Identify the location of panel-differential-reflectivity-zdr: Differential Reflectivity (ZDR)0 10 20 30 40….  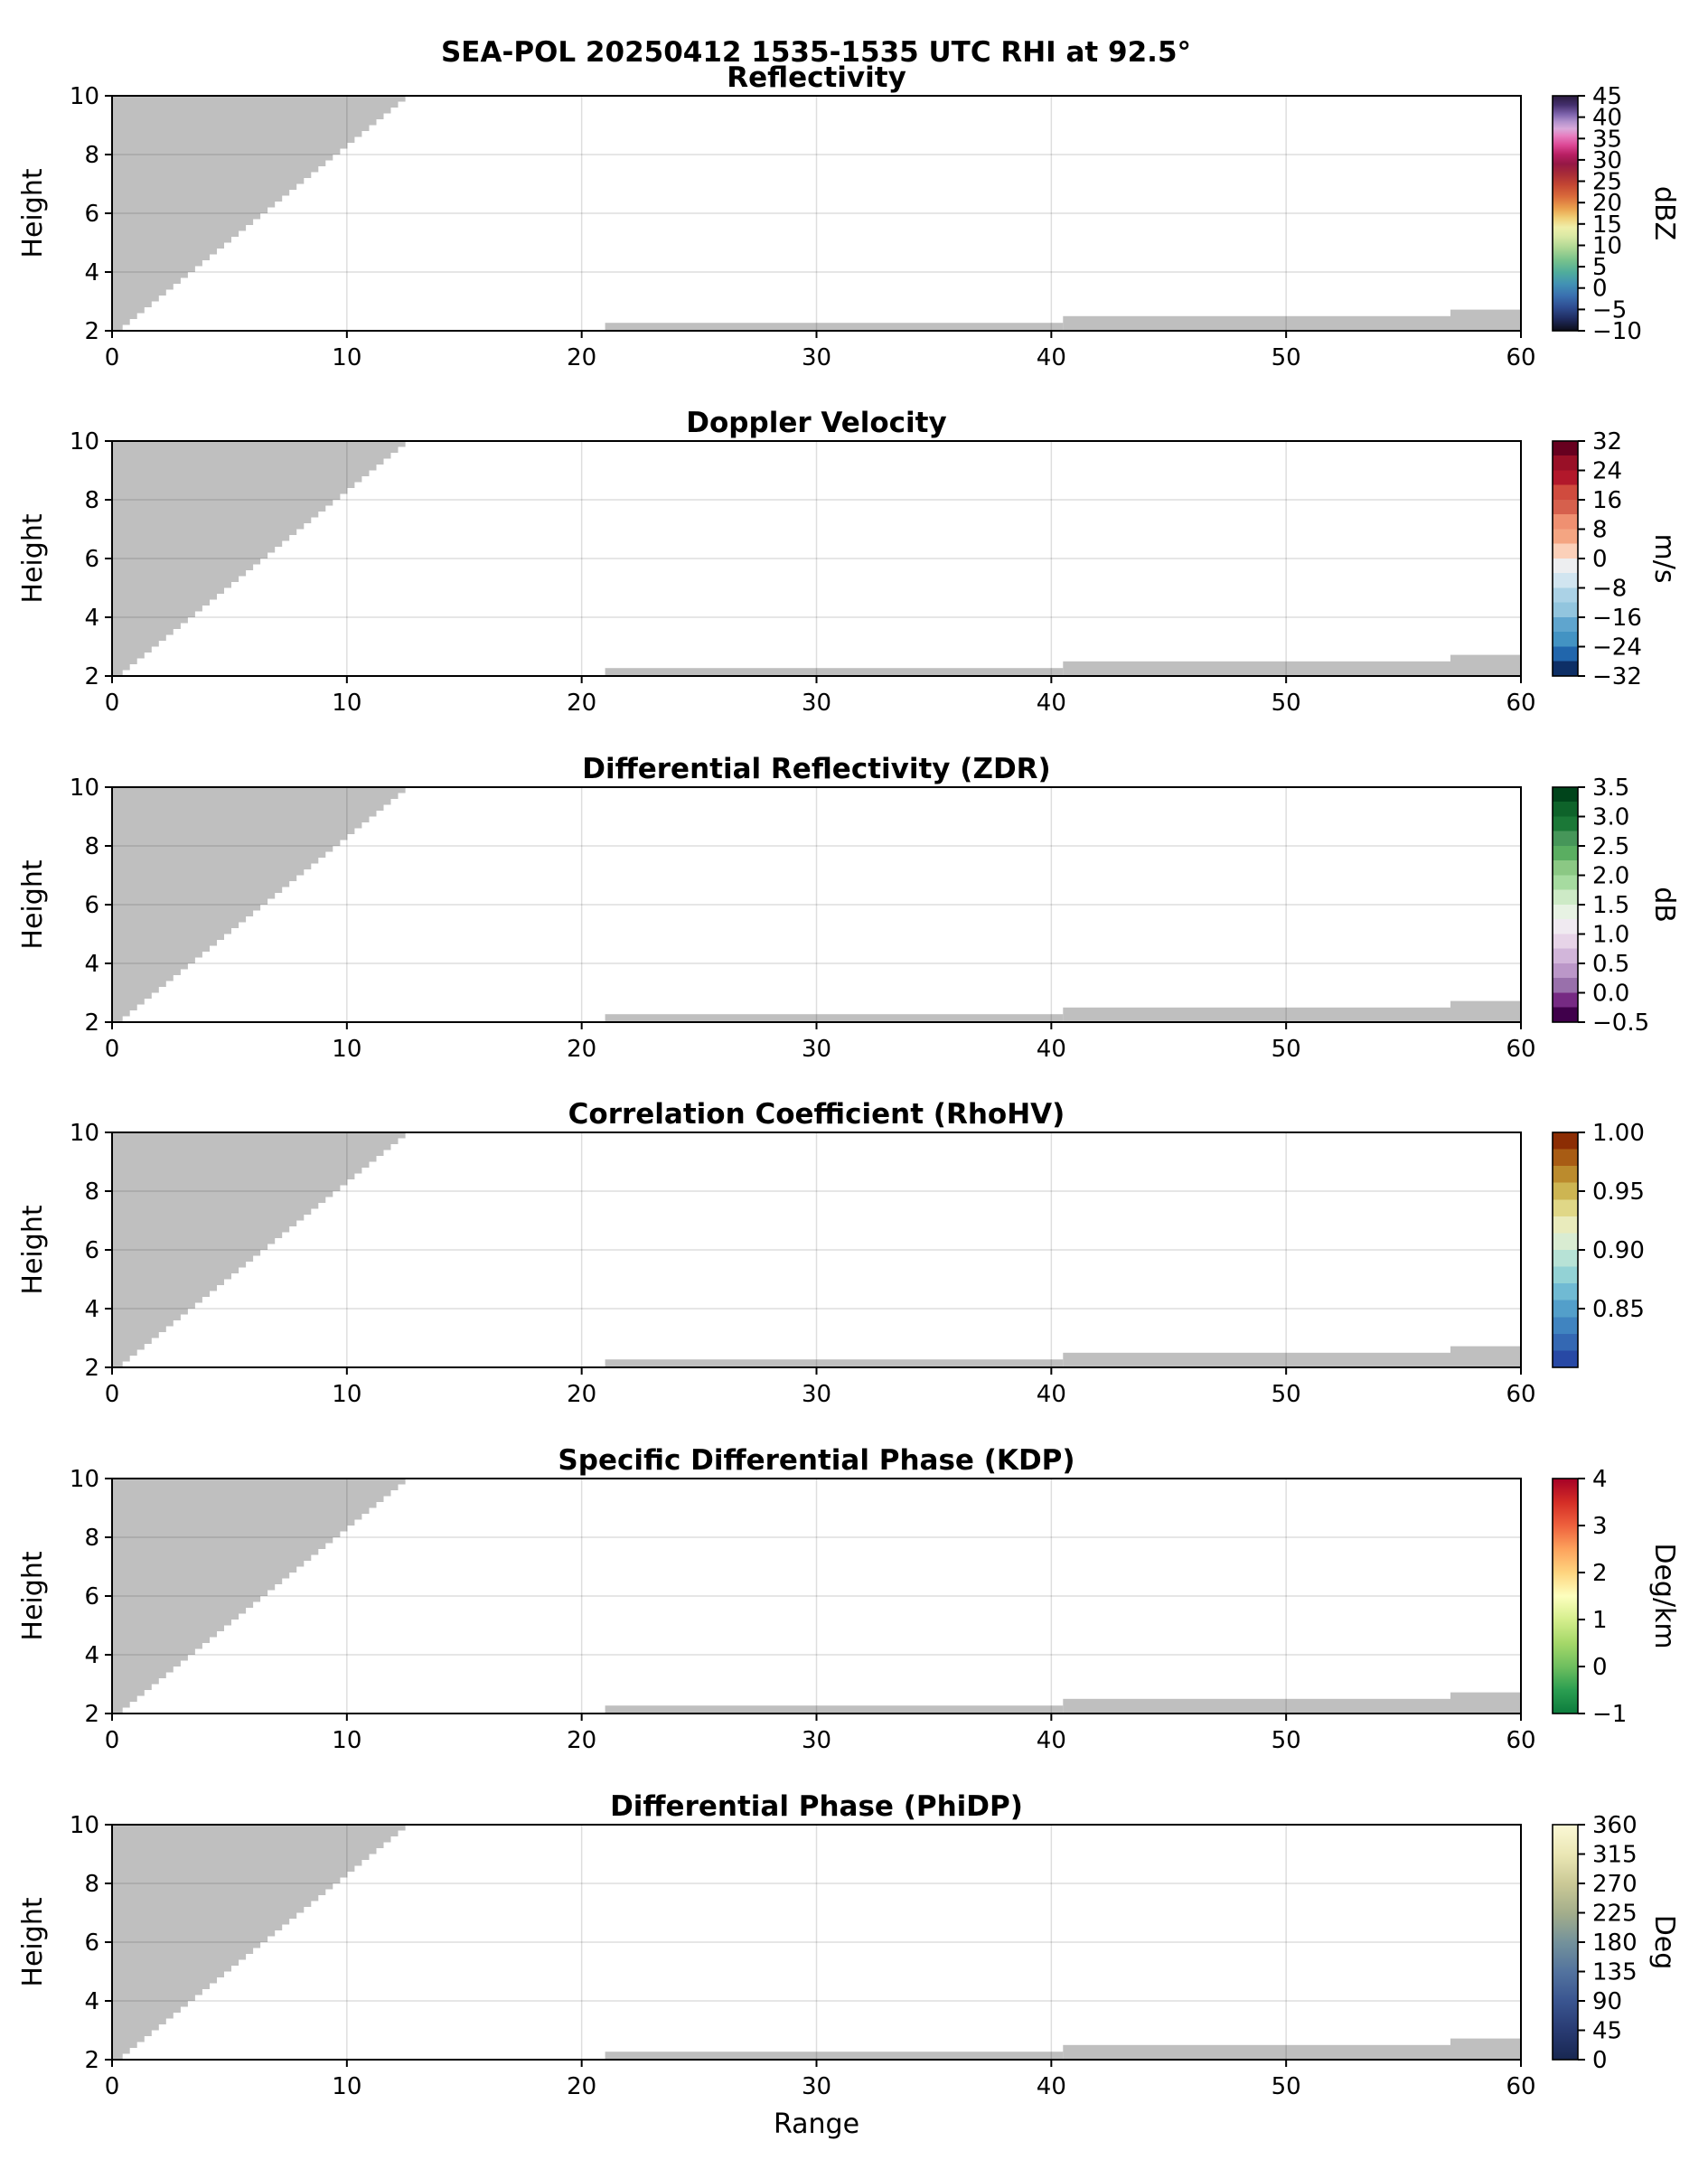
(848, 908).